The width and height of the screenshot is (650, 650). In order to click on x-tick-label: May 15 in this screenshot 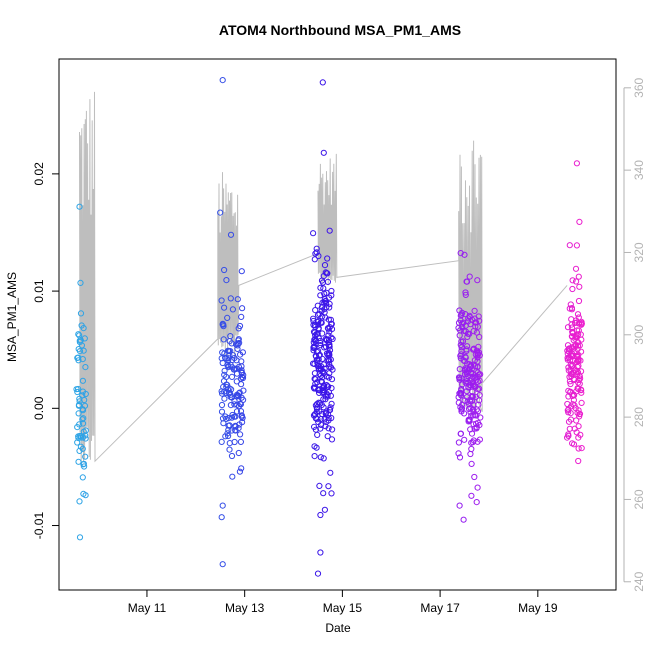, I will do `click(343, 608)`.